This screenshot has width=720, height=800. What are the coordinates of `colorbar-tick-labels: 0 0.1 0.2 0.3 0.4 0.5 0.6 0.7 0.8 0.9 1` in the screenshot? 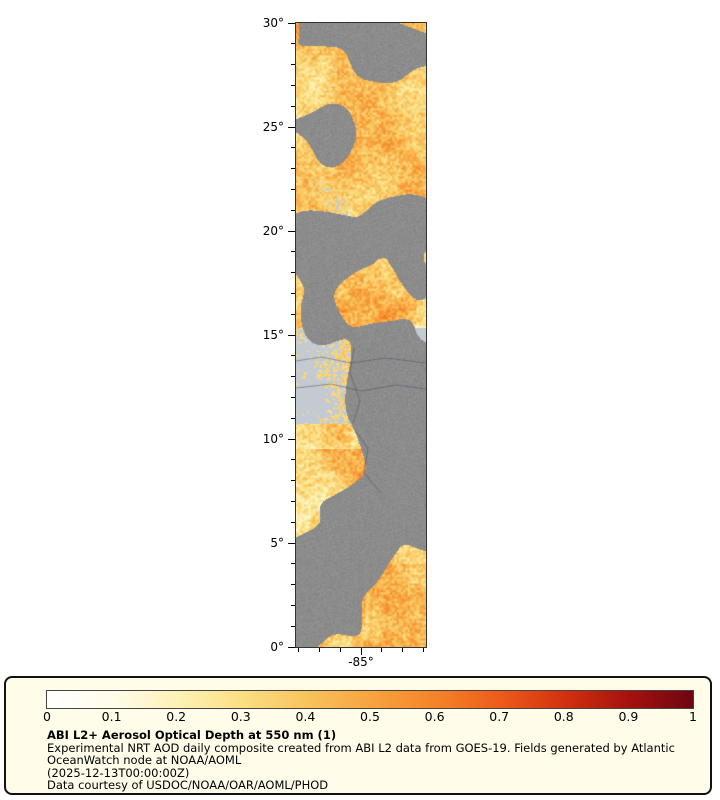 It's located at (370, 716).